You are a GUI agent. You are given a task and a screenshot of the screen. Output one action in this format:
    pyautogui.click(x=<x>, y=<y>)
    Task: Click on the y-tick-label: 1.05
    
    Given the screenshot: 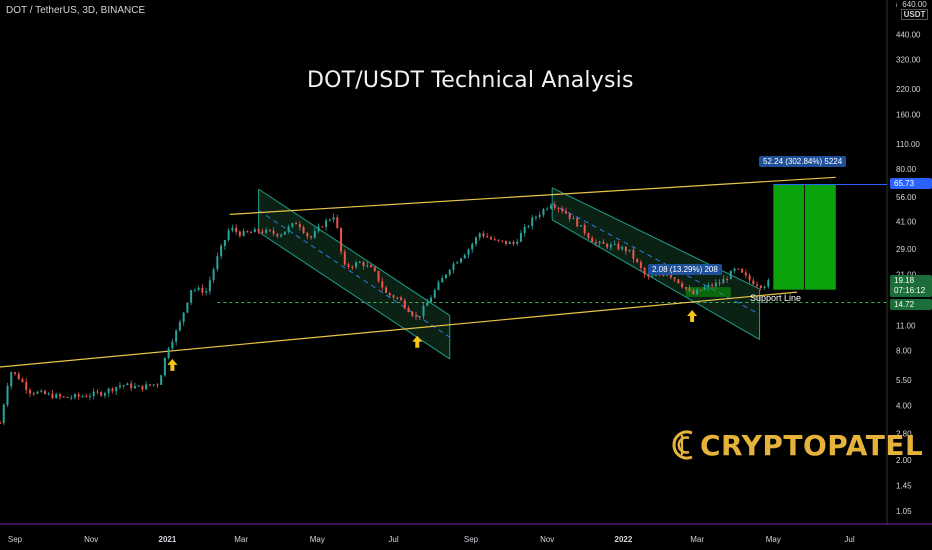 What is the action you would take?
    pyautogui.click(x=904, y=511)
    